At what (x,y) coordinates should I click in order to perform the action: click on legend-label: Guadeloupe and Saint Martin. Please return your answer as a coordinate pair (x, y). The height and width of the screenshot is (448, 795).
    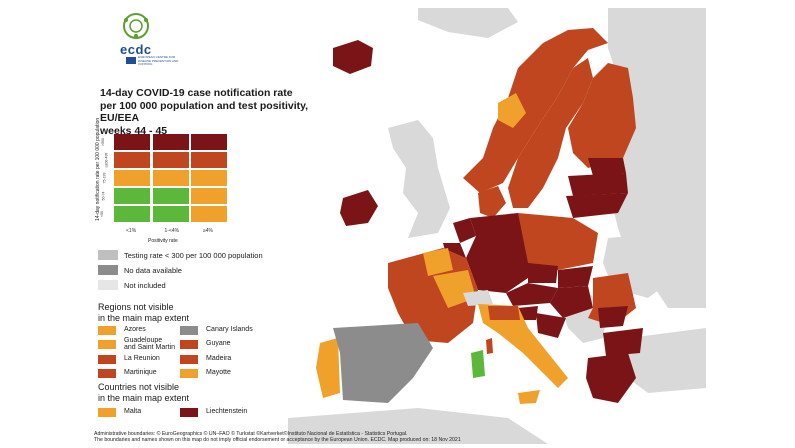
    Looking at the image, I should click on (149, 344).